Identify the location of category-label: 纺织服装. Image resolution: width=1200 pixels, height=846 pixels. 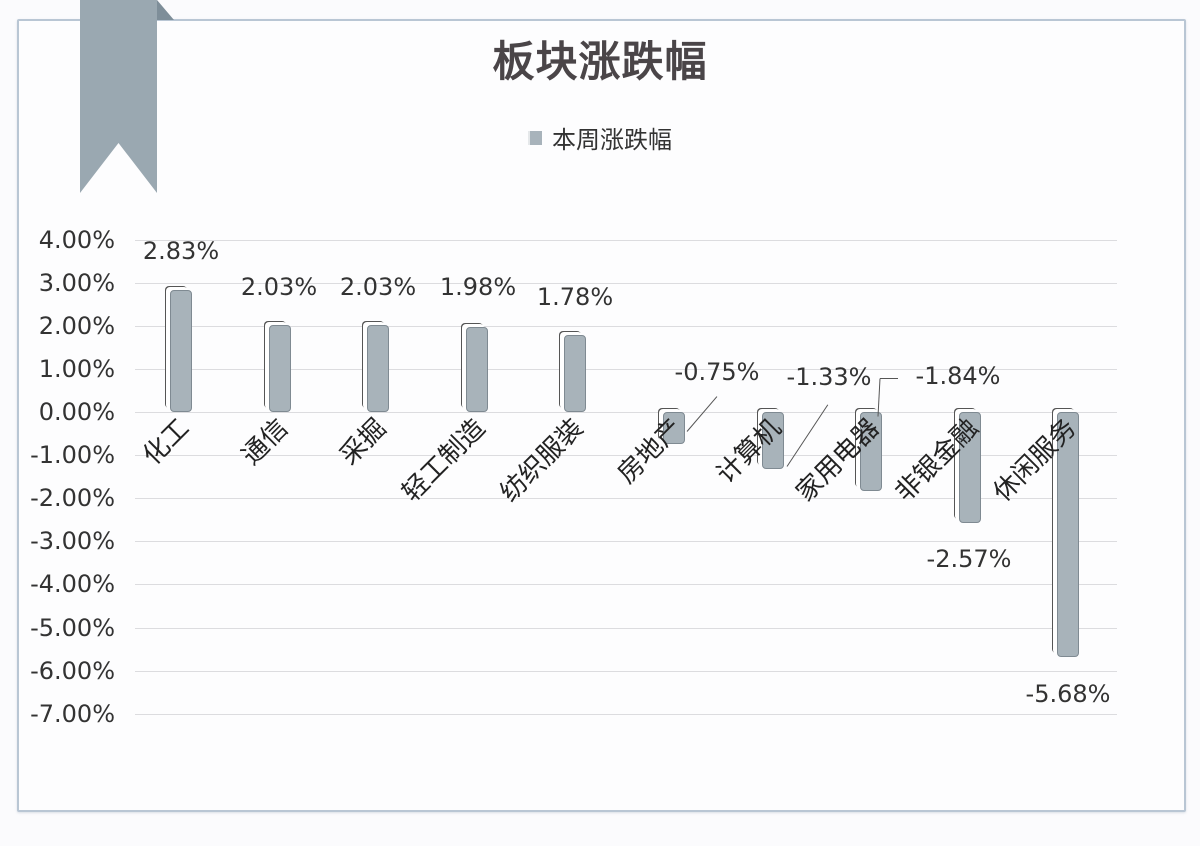
(542, 460).